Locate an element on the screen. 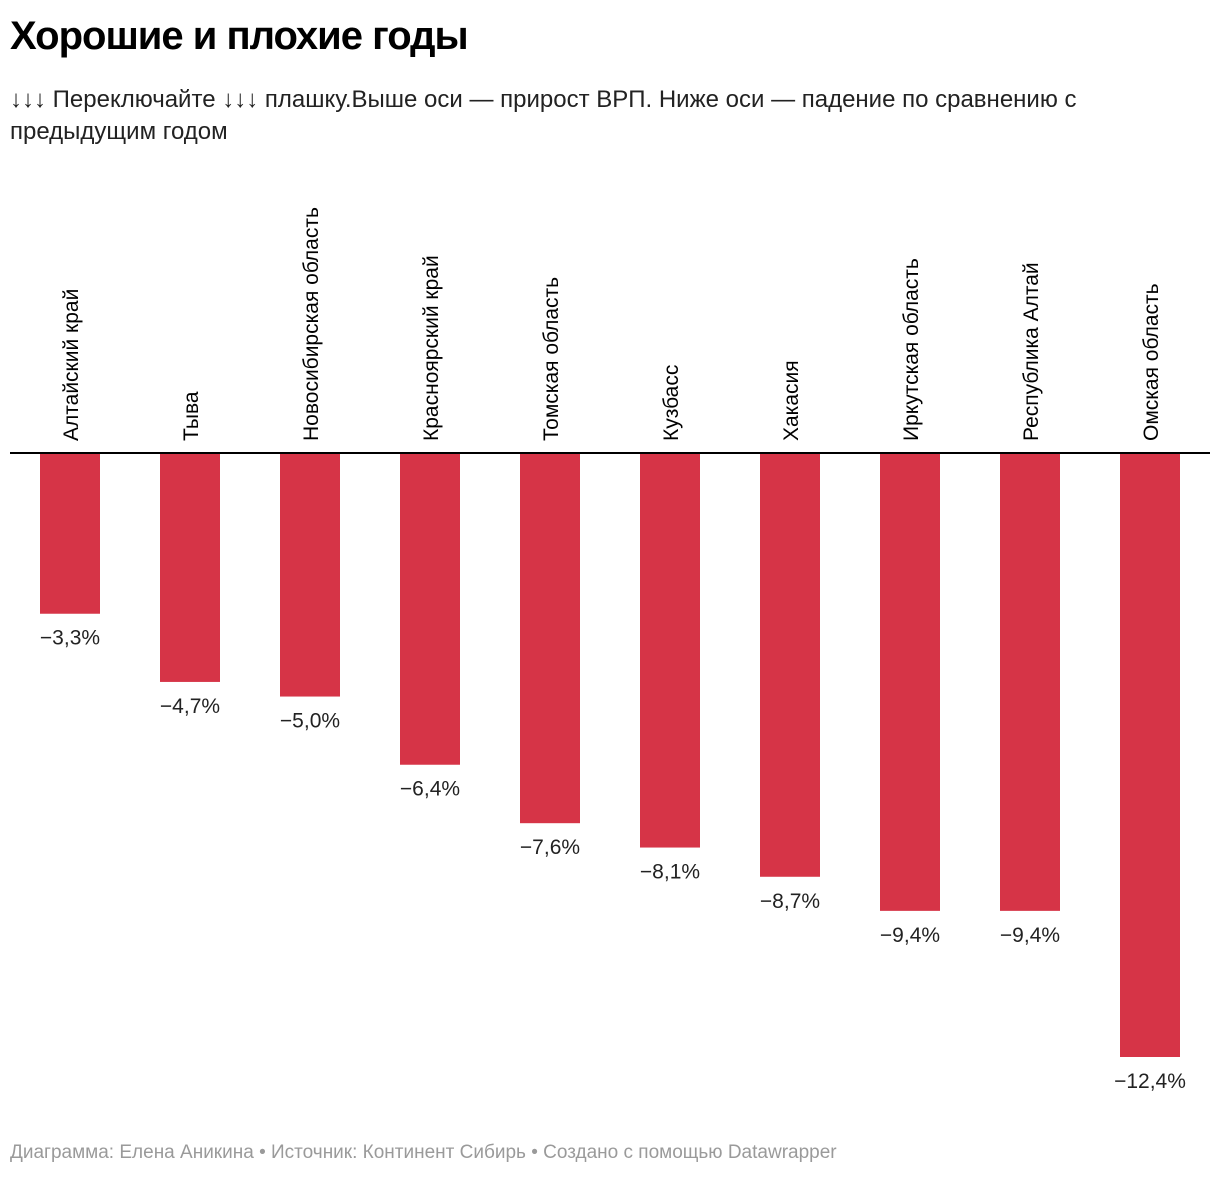 Image resolution: width=1220 pixels, height=1178 pixels. category-label: Тыва is located at coordinates (191, 416).